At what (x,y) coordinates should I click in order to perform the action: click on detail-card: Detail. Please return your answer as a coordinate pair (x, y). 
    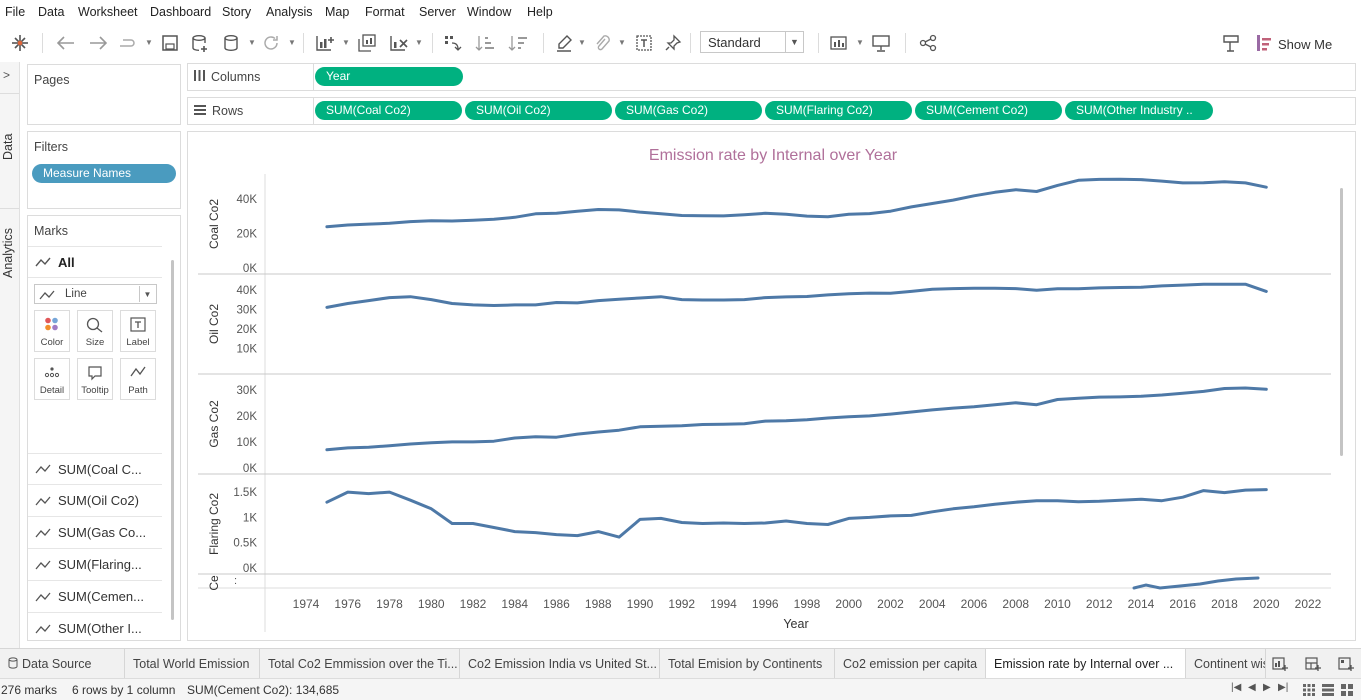
    Looking at the image, I should click on (52, 379).